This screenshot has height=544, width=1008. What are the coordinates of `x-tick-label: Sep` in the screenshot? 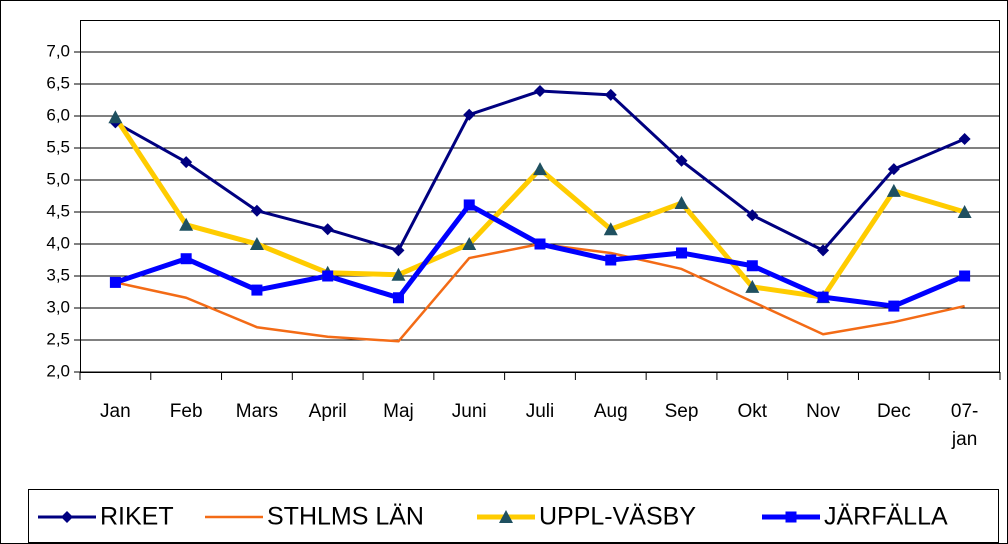 It's located at (681, 411).